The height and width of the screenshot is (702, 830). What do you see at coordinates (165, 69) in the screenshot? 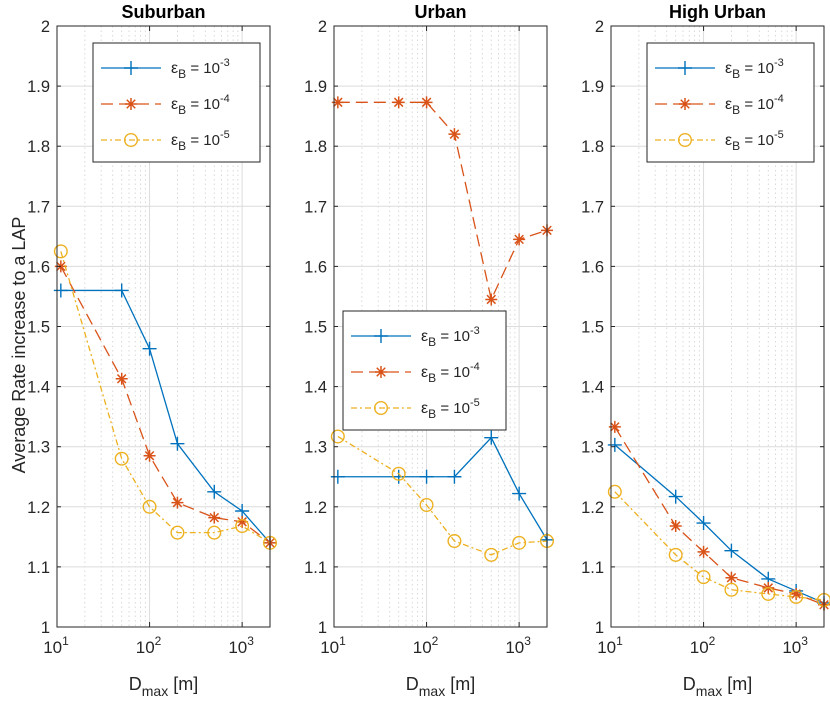
I see `legend-entry: εB = 10-3` at bounding box center [165, 69].